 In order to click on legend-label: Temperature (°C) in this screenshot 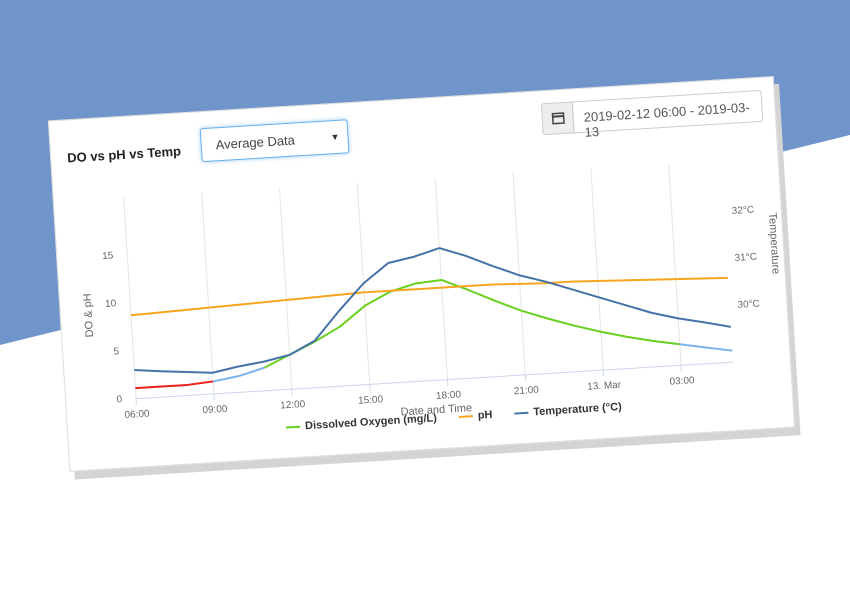, I will do `click(577, 409)`.